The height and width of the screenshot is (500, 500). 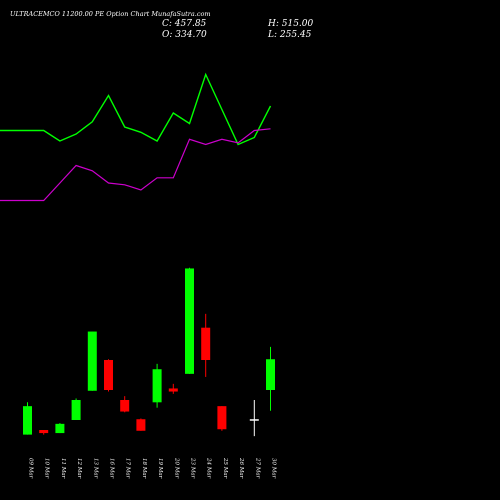 I want to click on x-tick-label: 24 Mar, so click(x=209, y=468).